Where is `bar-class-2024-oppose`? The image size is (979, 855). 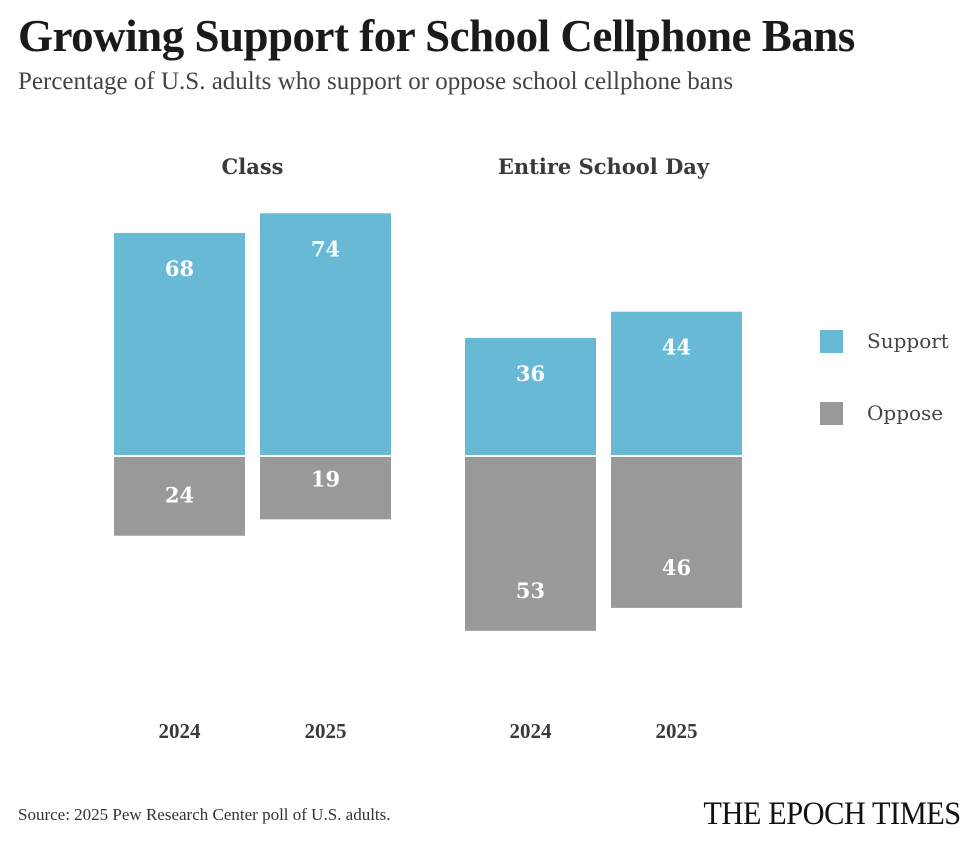
bar-class-2024-oppose is located at coordinates (179, 496).